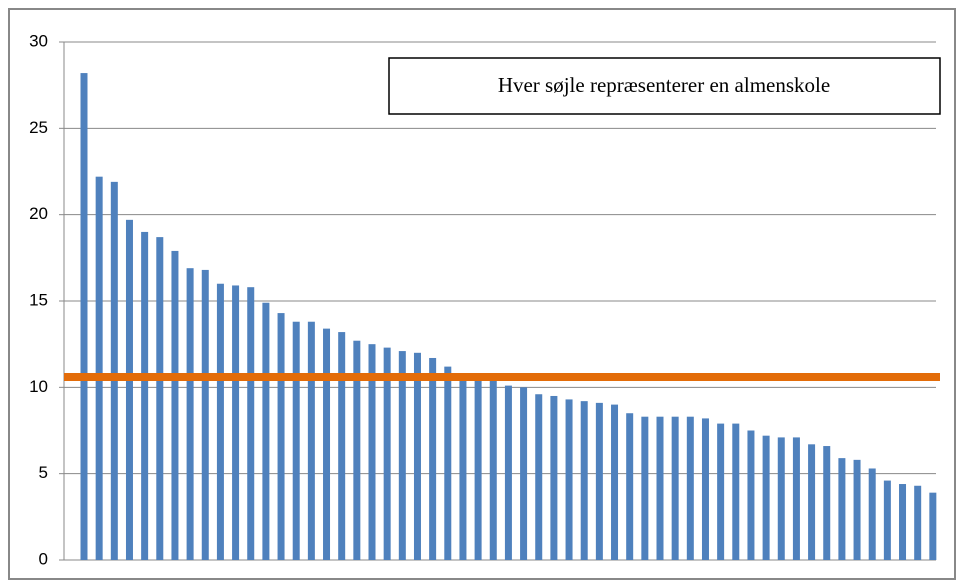 The height and width of the screenshot is (581, 958). What do you see at coordinates (43, 472) in the screenshot?
I see `y-tick-label: 5` at bounding box center [43, 472].